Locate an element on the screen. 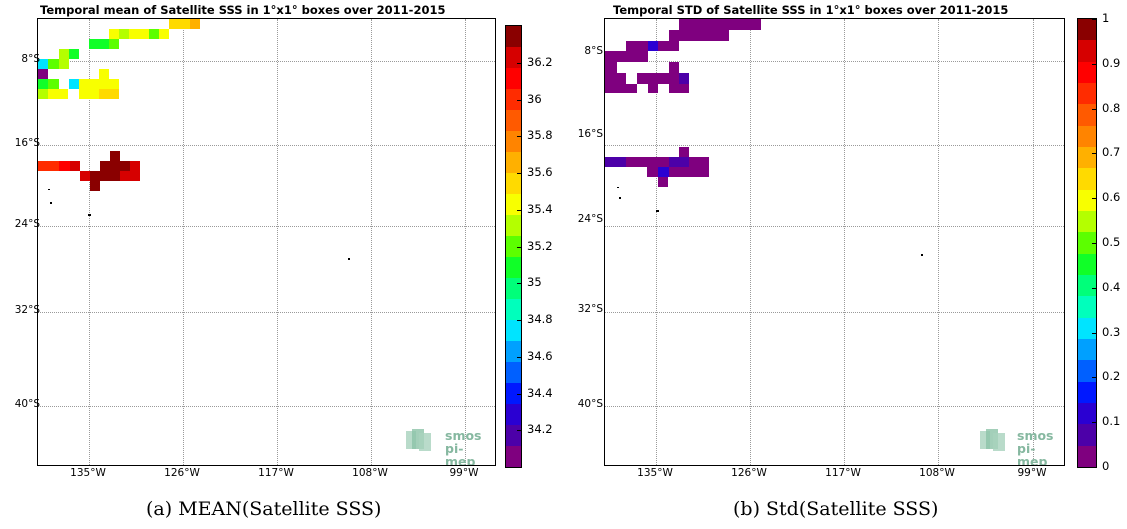 The image size is (1127, 529). colorbar-tick-label: 36.2 is located at coordinates (540, 61).